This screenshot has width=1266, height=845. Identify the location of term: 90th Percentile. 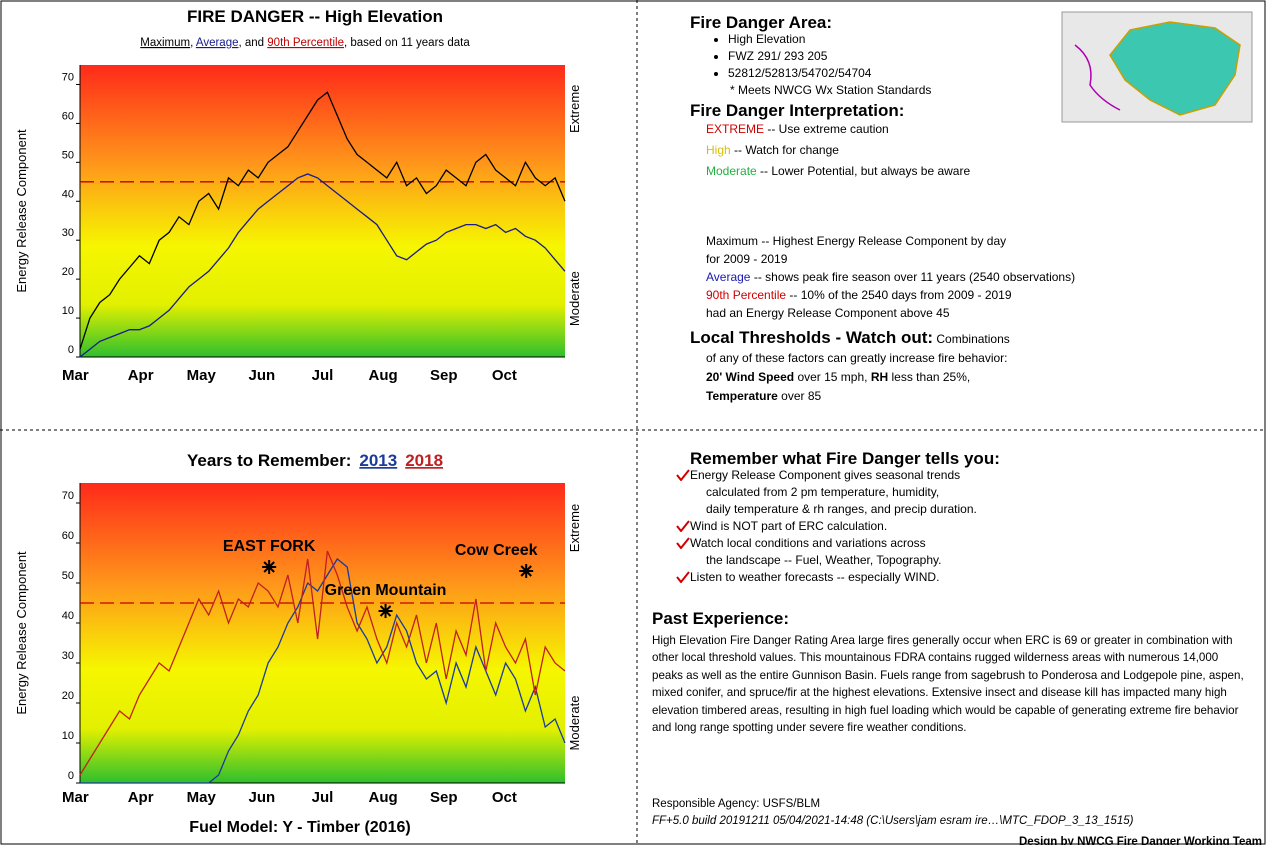
(746, 295).